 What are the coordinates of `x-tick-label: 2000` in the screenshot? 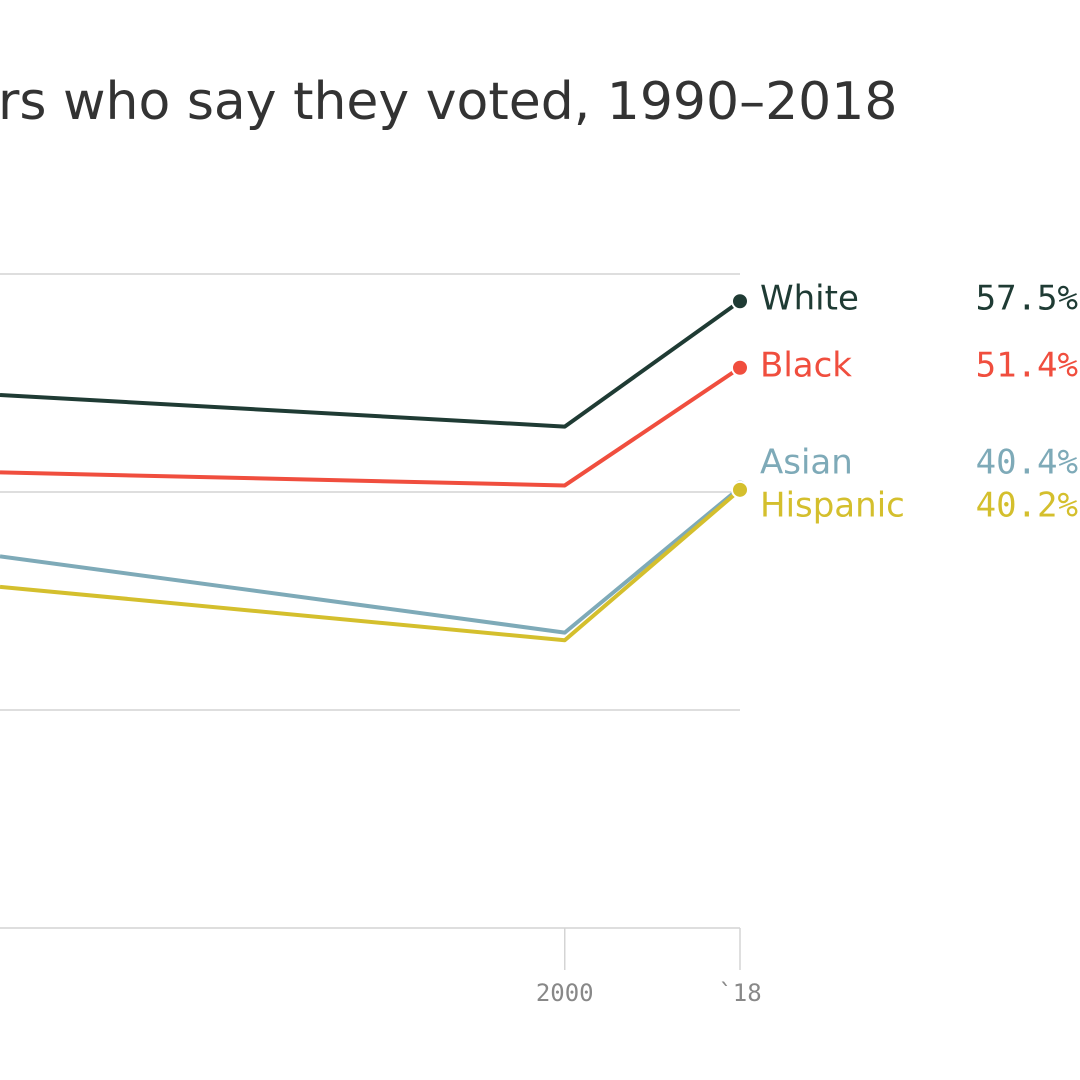 It's located at (565, 993).